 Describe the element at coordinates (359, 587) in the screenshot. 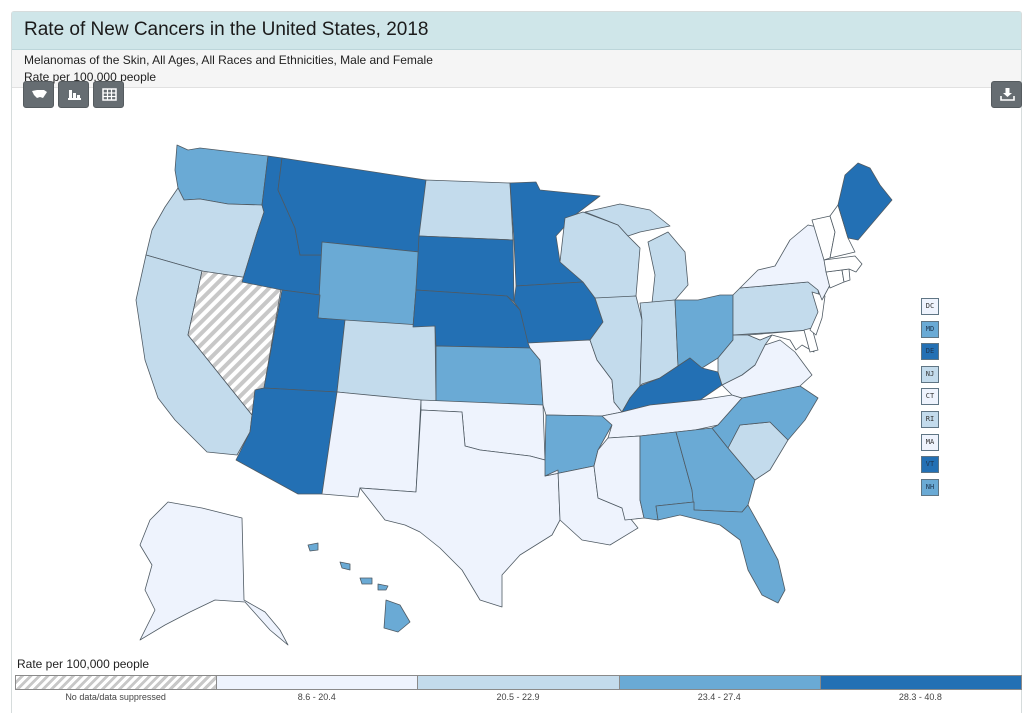

I see `state-hi` at that location.